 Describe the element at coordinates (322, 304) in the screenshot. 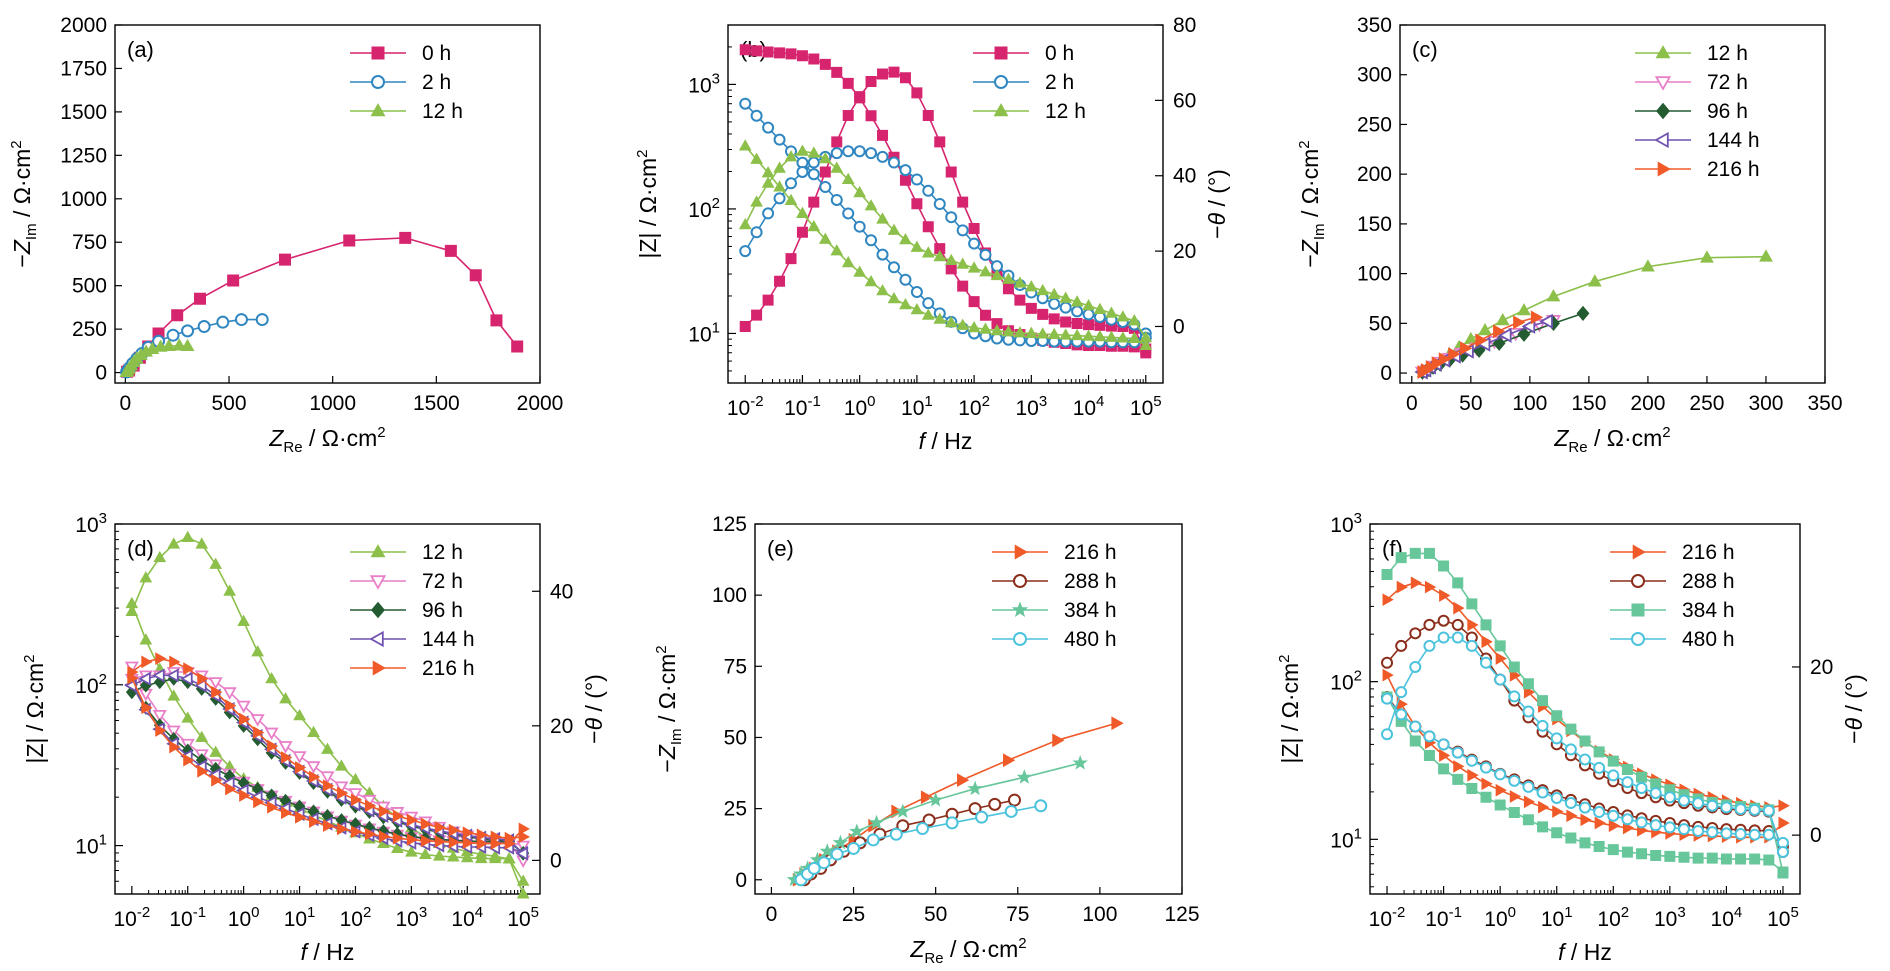

I see `series-0h` at that location.